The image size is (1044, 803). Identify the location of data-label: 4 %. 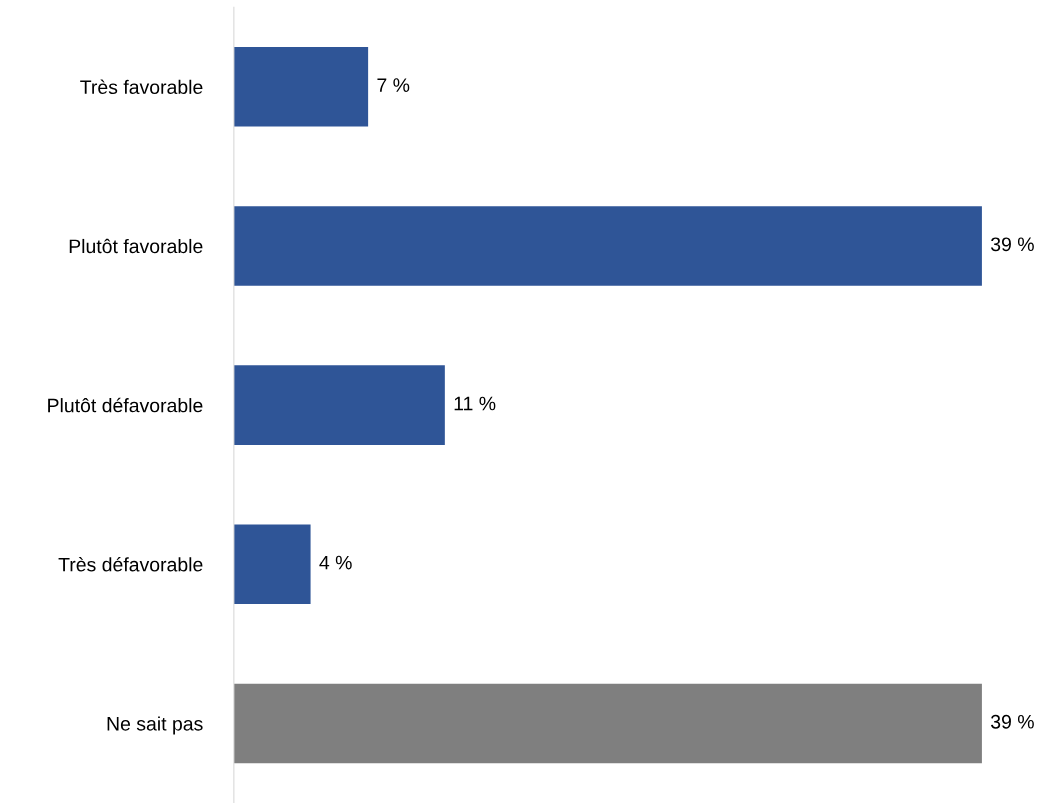
(335, 562).